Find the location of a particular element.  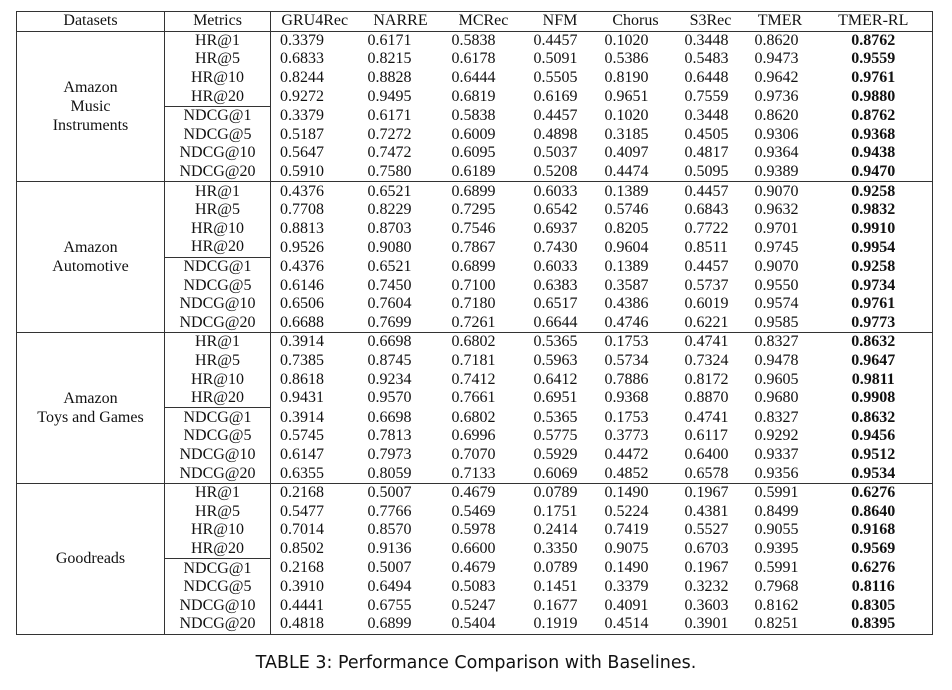

value-cell: 0.5247 is located at coordinates (473, 605).